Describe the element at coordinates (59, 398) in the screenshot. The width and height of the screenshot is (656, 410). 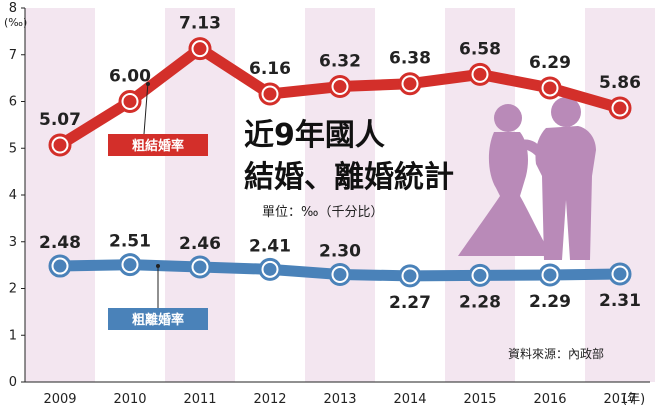
I see `x-tick-label: 2009` at that location.